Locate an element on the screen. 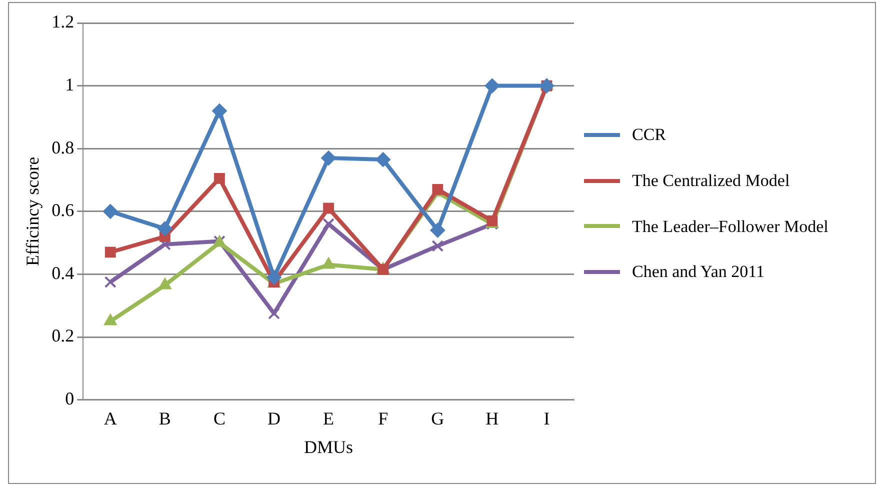  y-tick-label: 1 is located at coordinates (69, 84).